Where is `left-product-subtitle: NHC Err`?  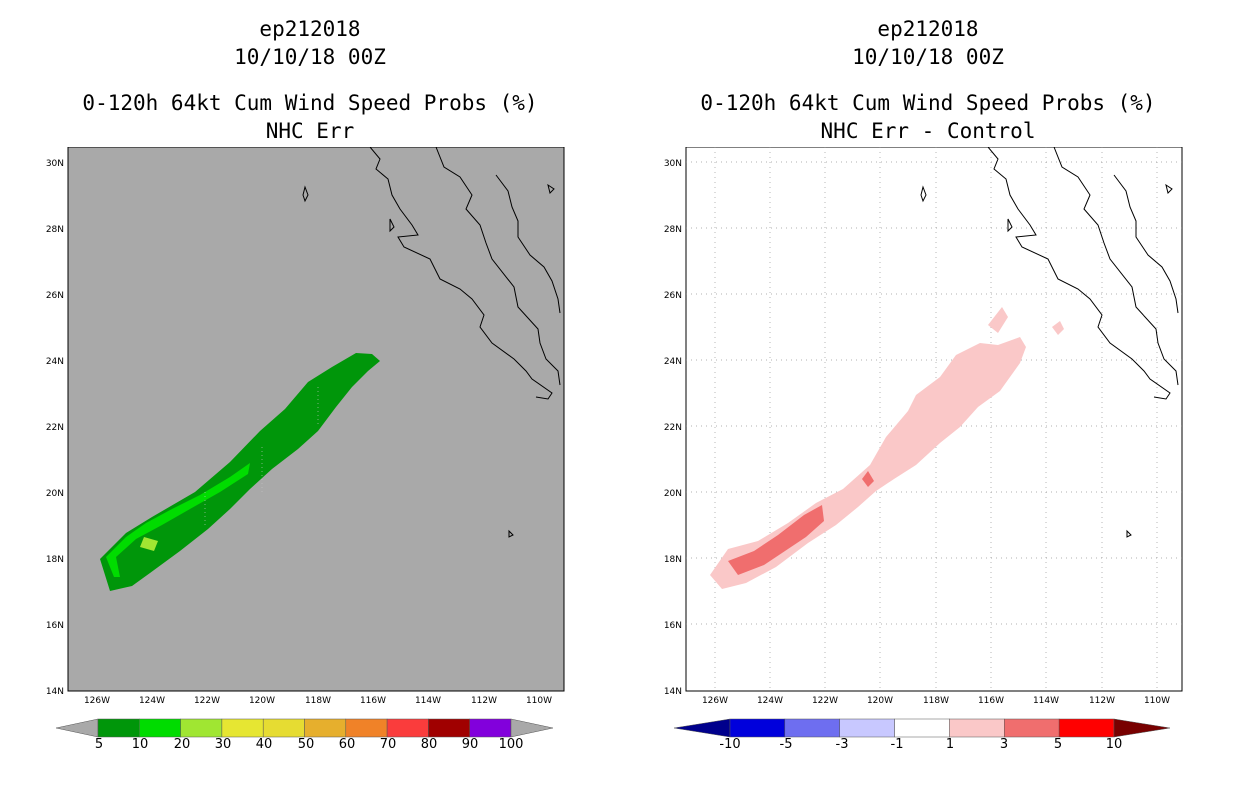
left-product-subtitle: NHC Err is located at coordinates (310, 131).